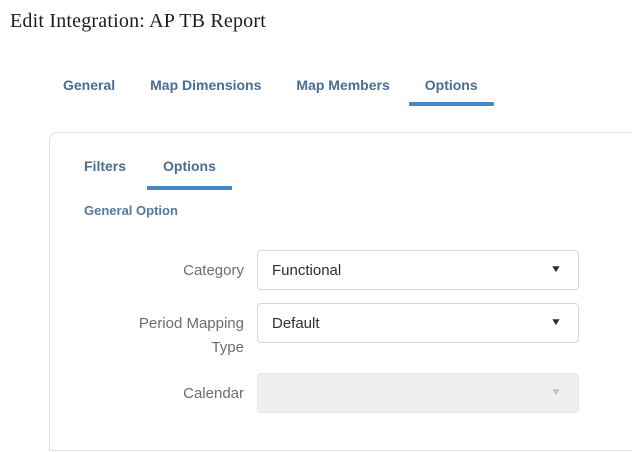  I want to click on tab-map-dimensions: Map Dimensions, so click(205, 91).